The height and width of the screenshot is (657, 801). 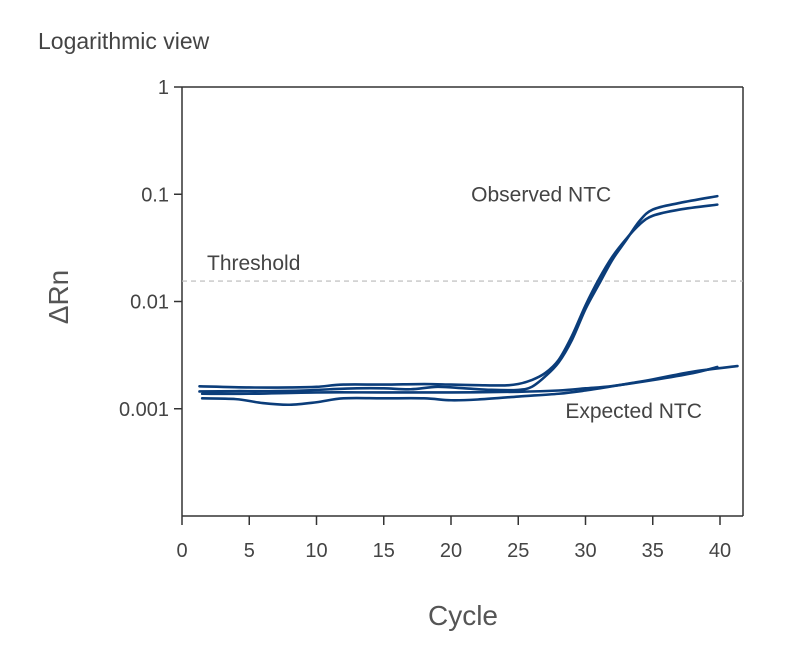 What do you see at coordinates (541, 194) in the screenshot?
I see `observed-ntc-label: Observed NTC` at bounding box center [541, 194].